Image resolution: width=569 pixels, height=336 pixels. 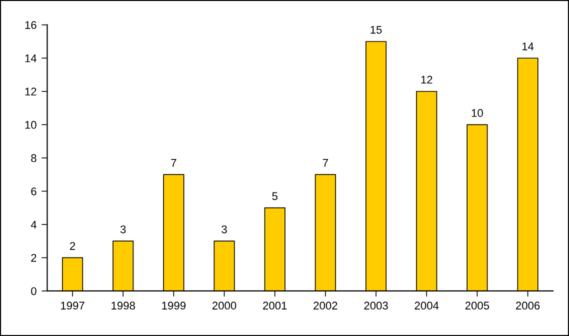 What do you see at coordinates (275, 196) in the screenshot?
I see `data-label: 5` at bounding box center [275, 196].